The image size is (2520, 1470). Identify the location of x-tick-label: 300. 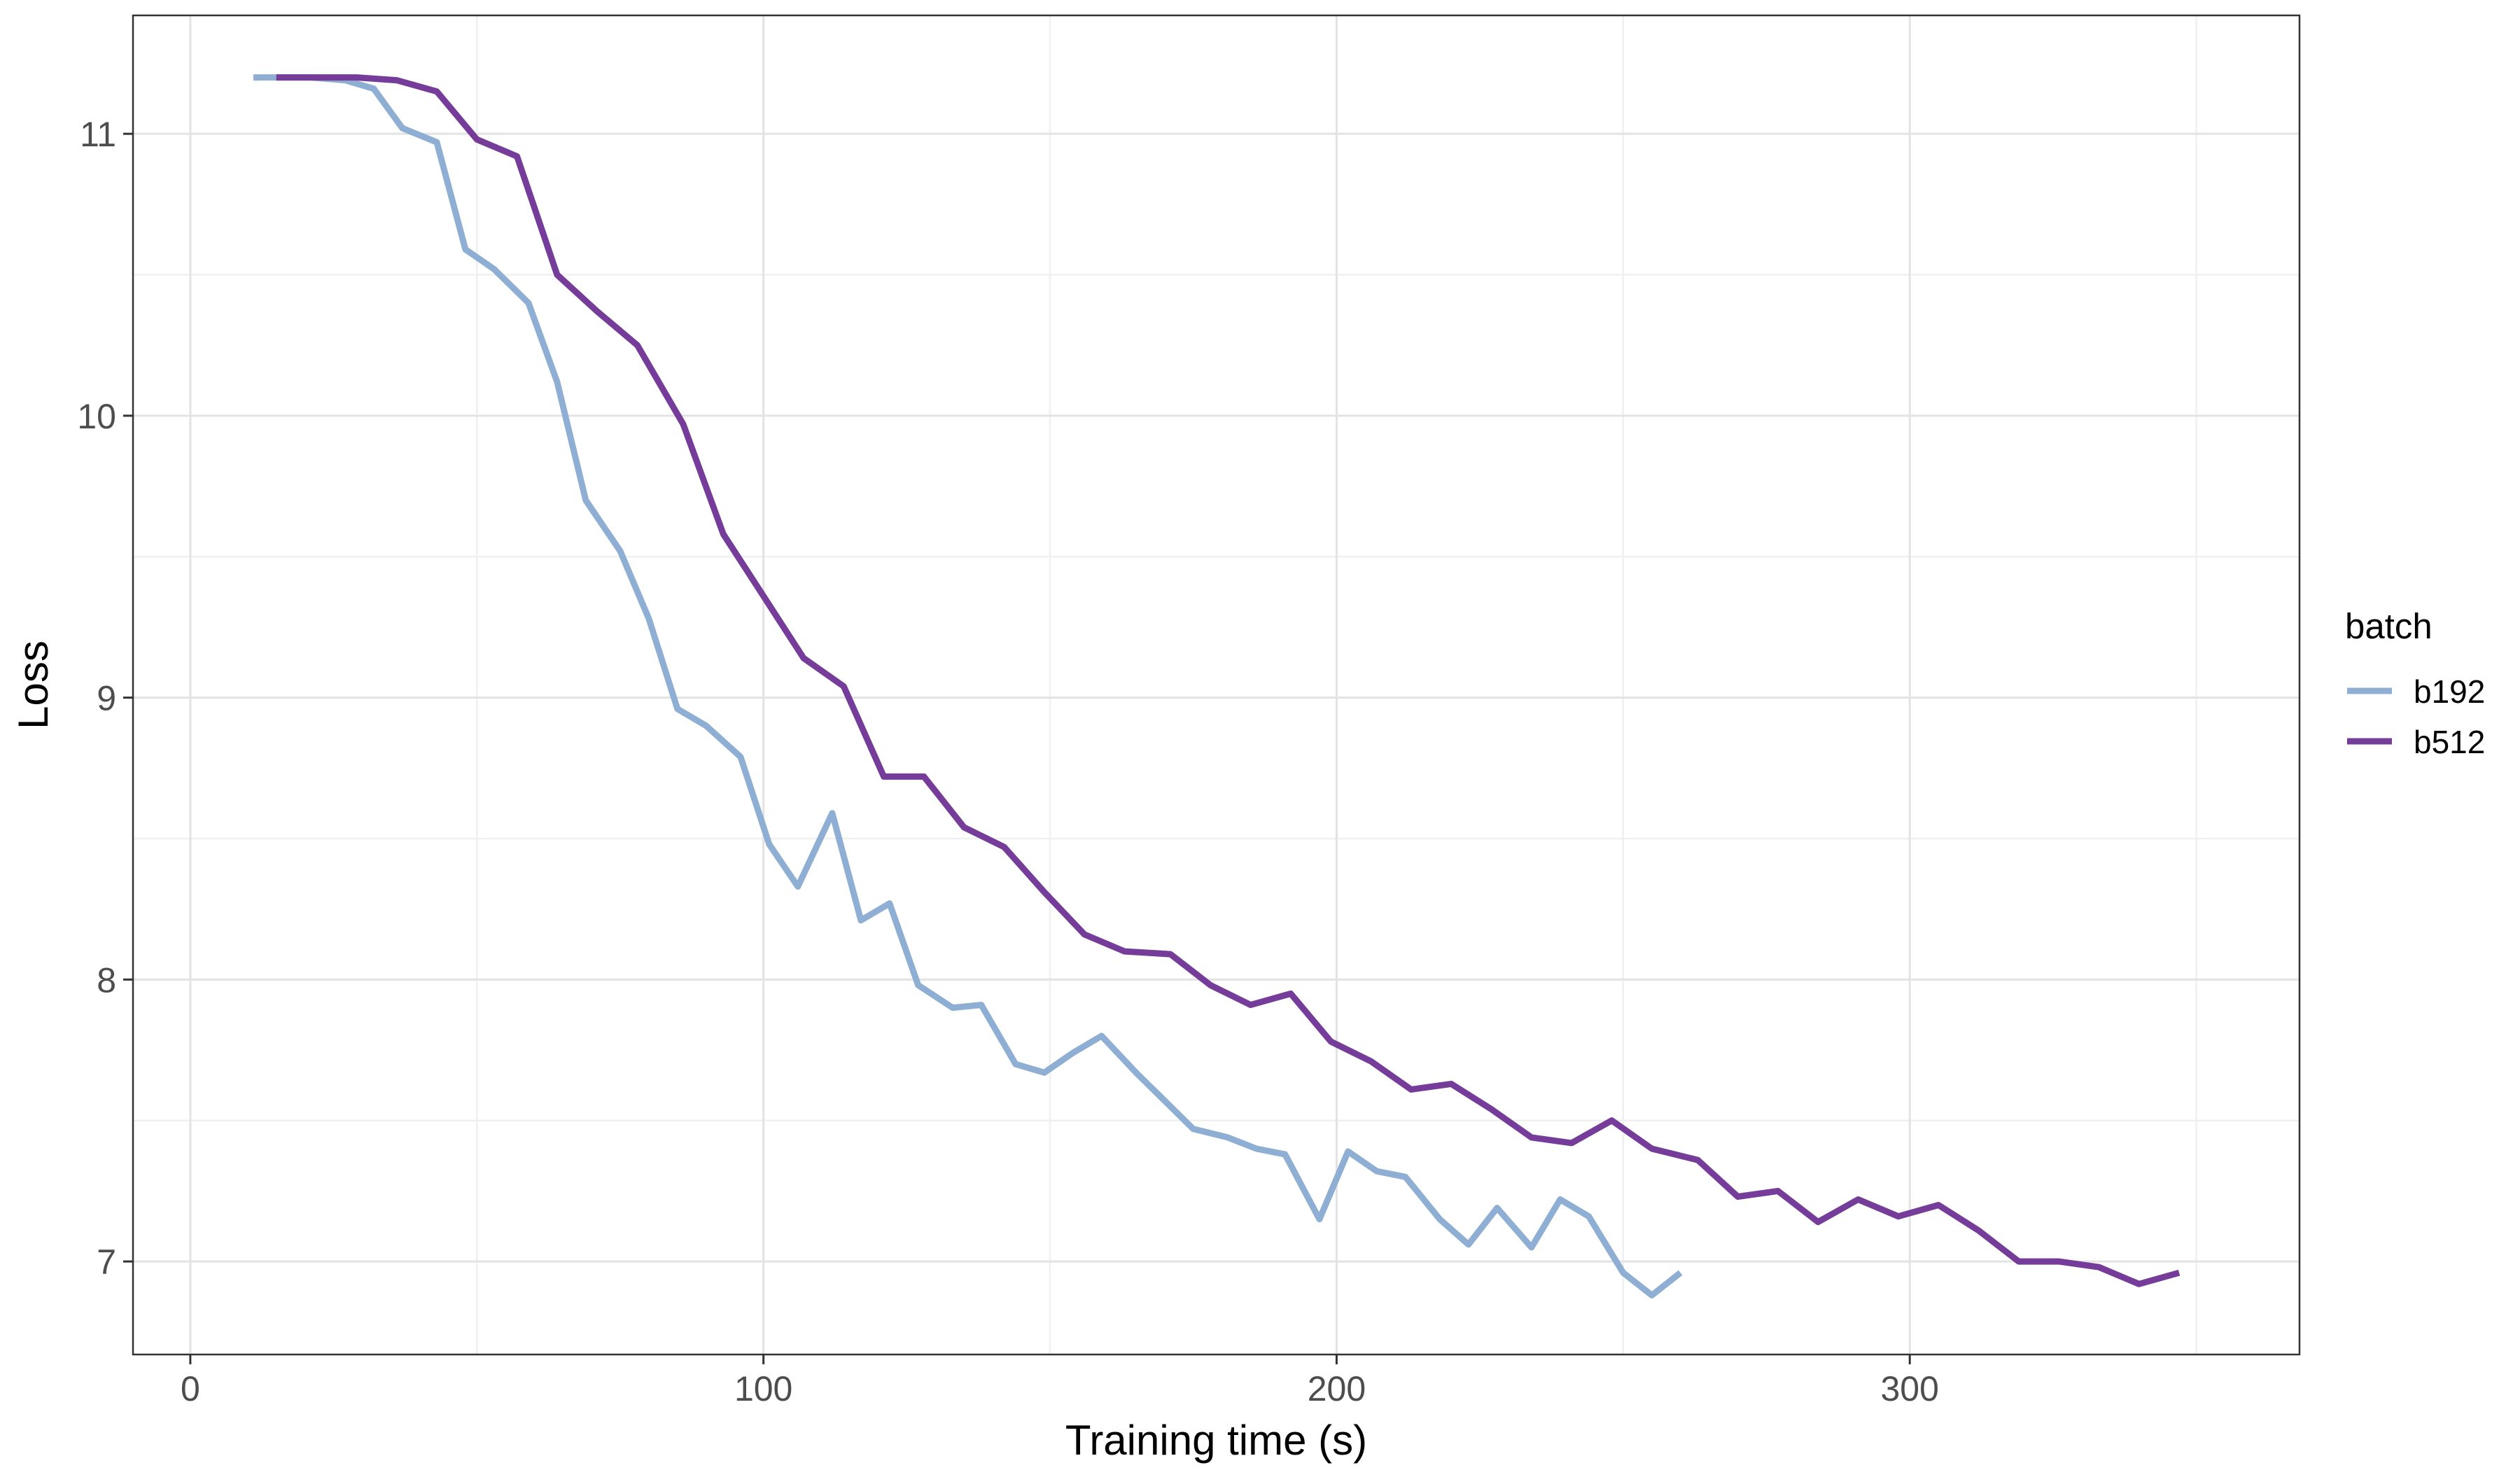
(1910, 1388).